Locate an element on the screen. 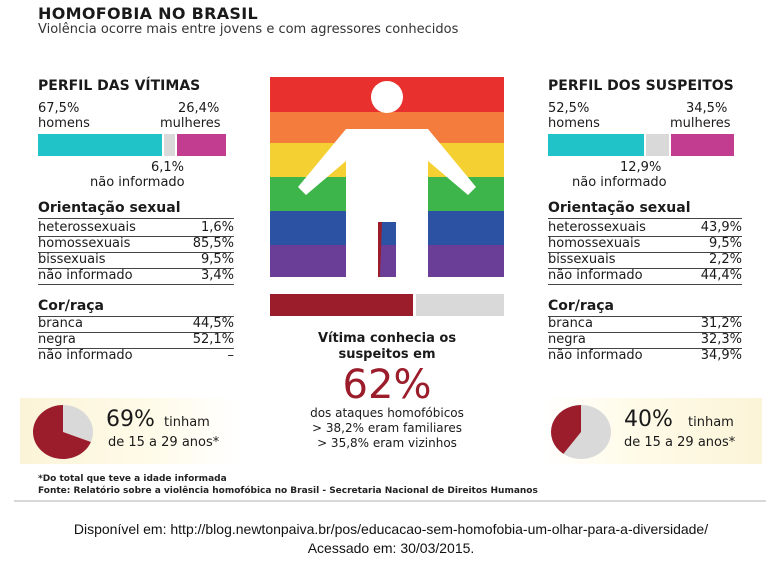 This screenshot has width=782, height=566. suspects-age-text1: tinham is located at coordinates (711, 422).